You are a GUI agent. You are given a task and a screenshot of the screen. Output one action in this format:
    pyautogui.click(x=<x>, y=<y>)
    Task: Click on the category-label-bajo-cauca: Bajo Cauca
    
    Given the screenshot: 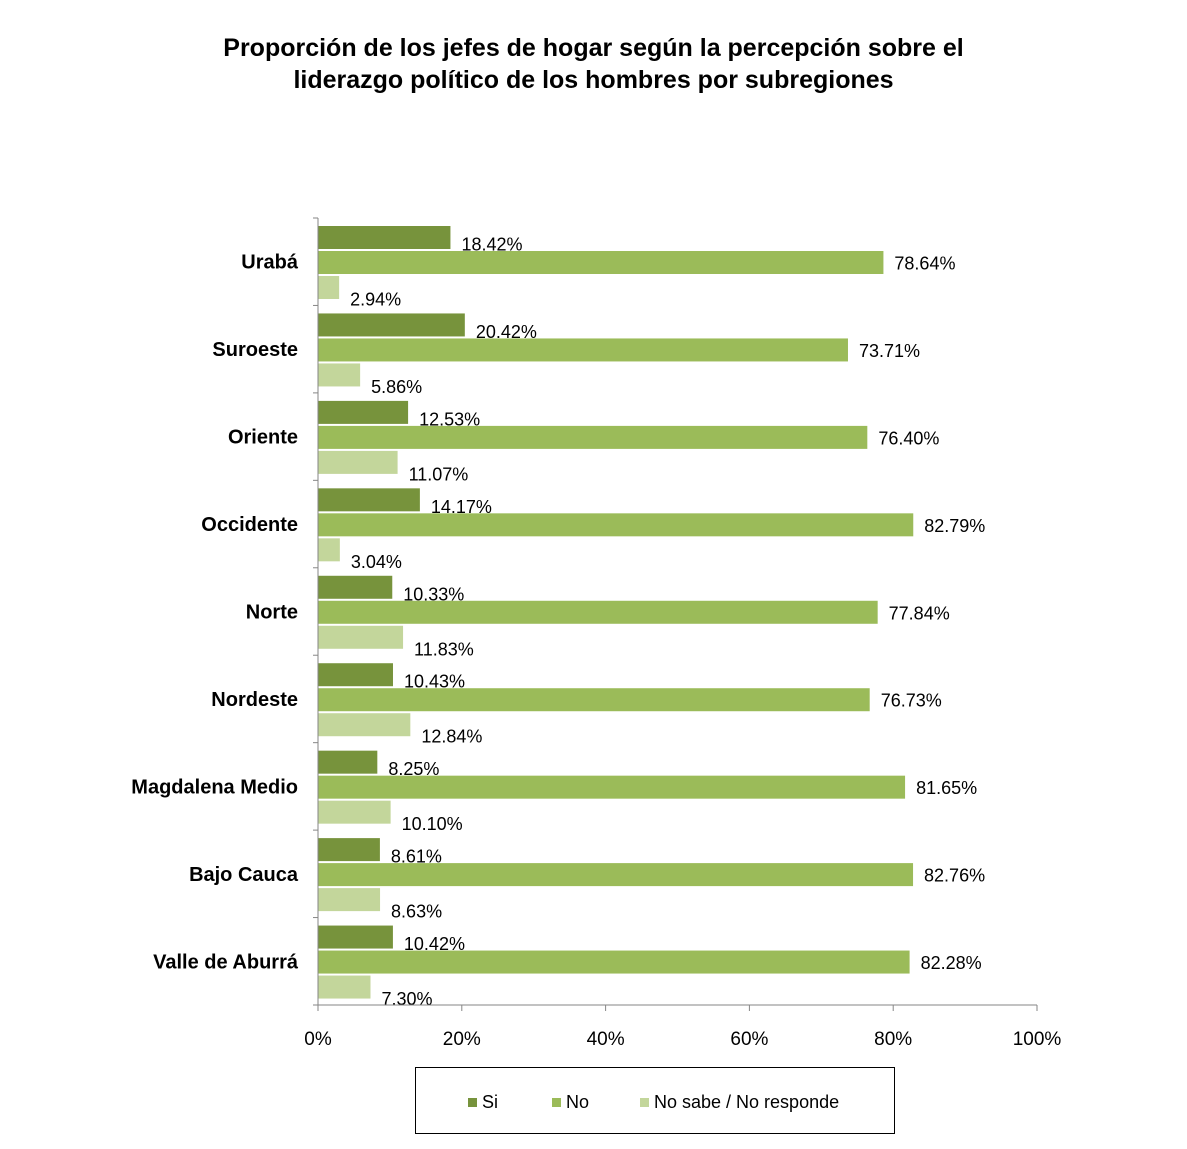 What is the action you would take?
    pyautogui.click(x=244, y=875)
    